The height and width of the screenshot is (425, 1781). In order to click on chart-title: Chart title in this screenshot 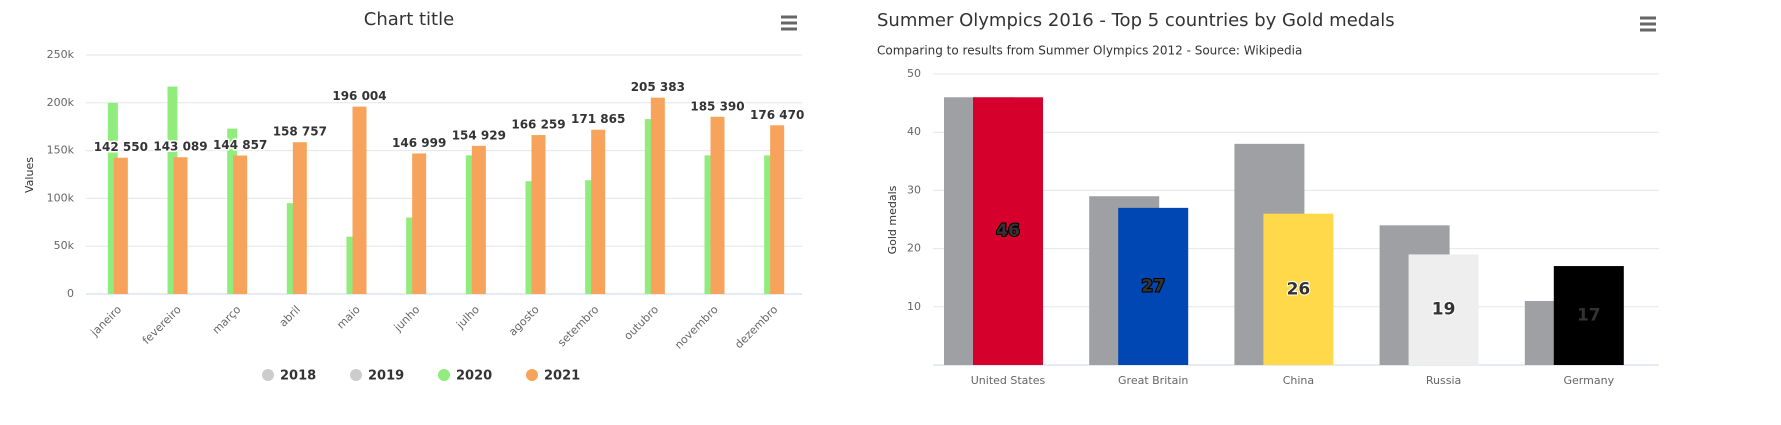, I will do `click(409, 19)`.